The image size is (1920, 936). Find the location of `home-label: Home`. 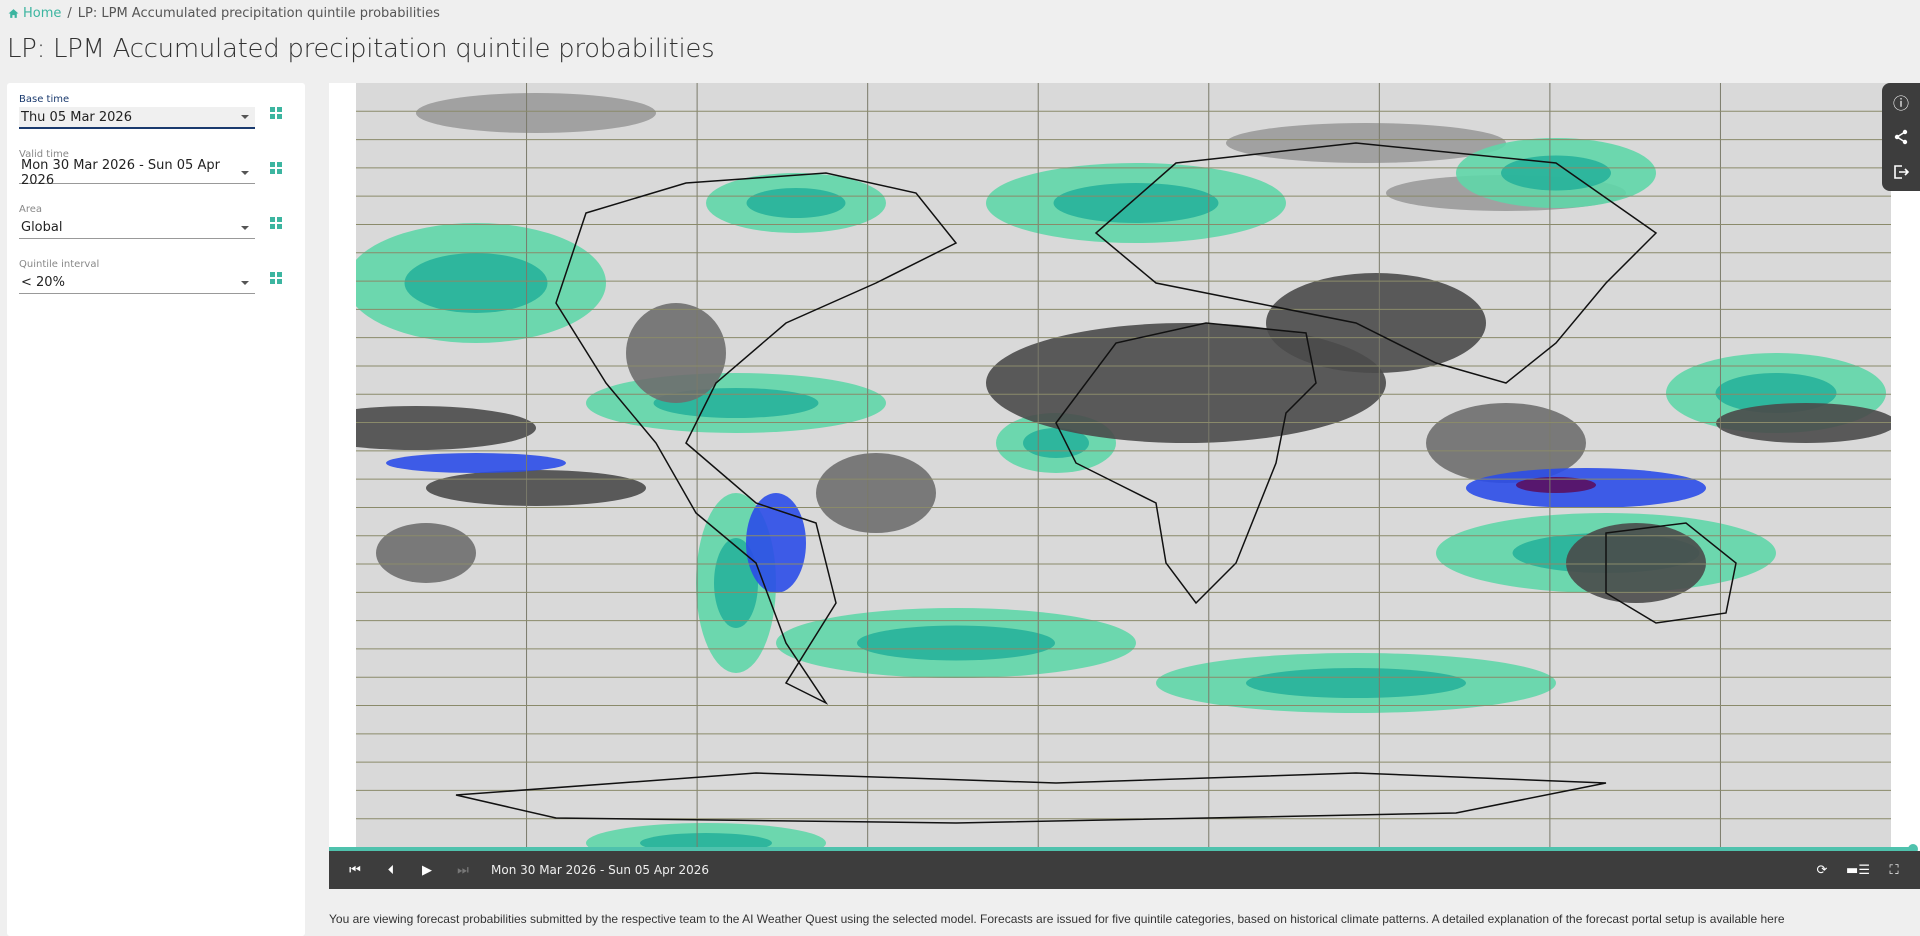

home-label: Home is located at coordinates (42, 13).